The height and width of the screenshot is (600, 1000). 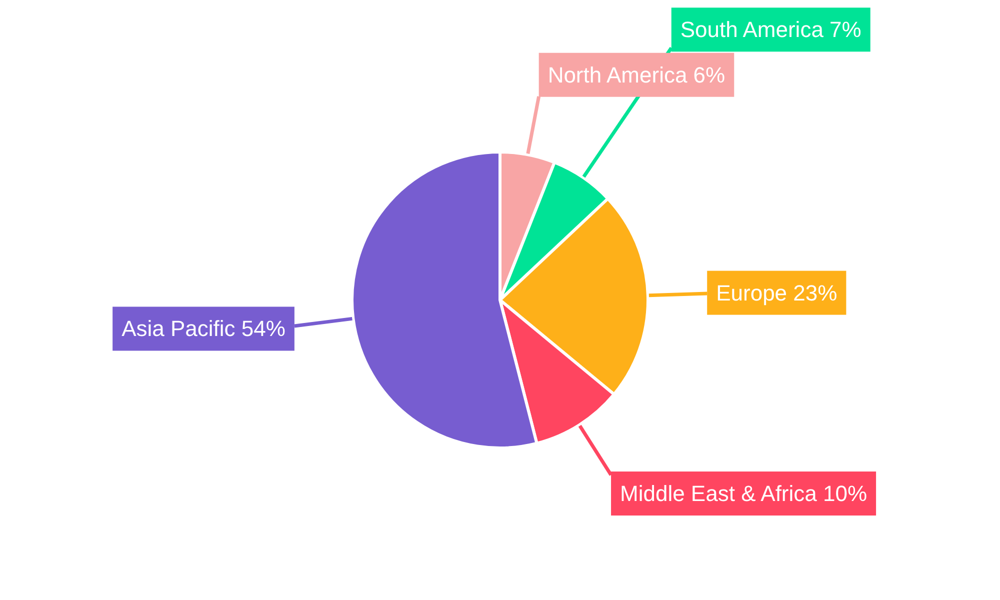 I want to click on slice-label: Middle East & Africa 10%, so click(x=744, y=493).